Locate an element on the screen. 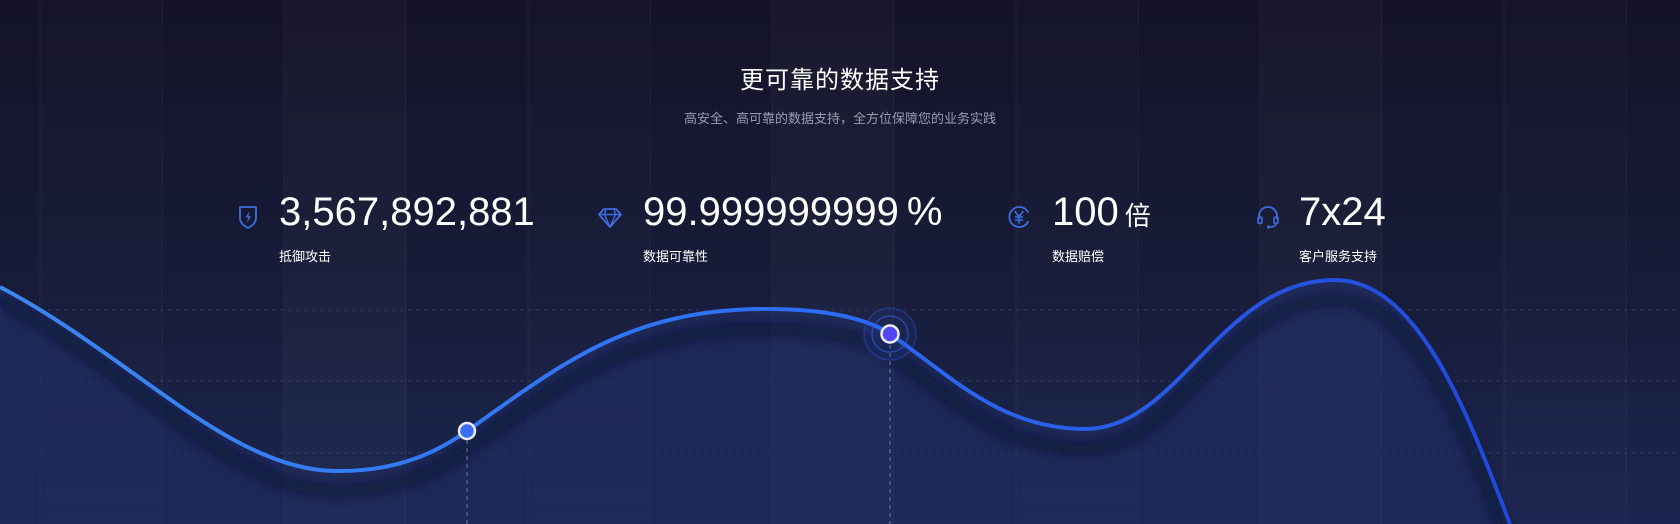 This screenshot has height=524, width=1680. yuan-coin-icon is located at coordinates (1018, 217).